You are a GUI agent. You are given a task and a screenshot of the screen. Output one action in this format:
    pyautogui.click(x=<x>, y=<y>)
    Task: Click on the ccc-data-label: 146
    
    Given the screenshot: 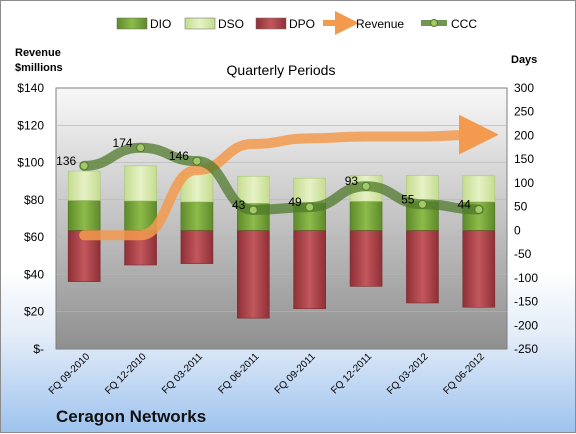 What is the action you would take?
    pyautogui.click(x=179, y=156)
    